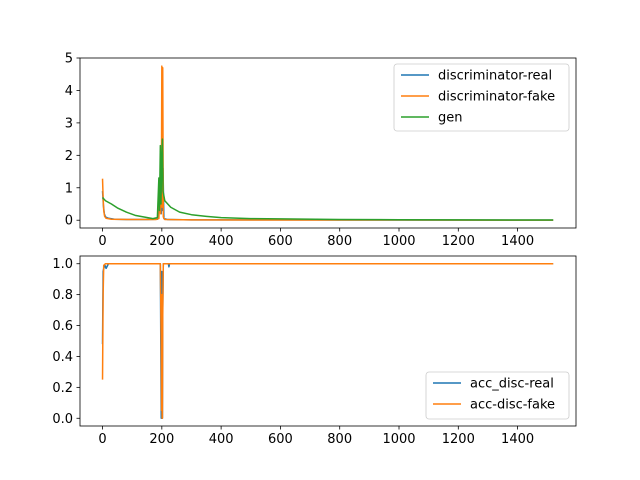  I want to click on y-tick-label: 0.2, so click(62, 388).